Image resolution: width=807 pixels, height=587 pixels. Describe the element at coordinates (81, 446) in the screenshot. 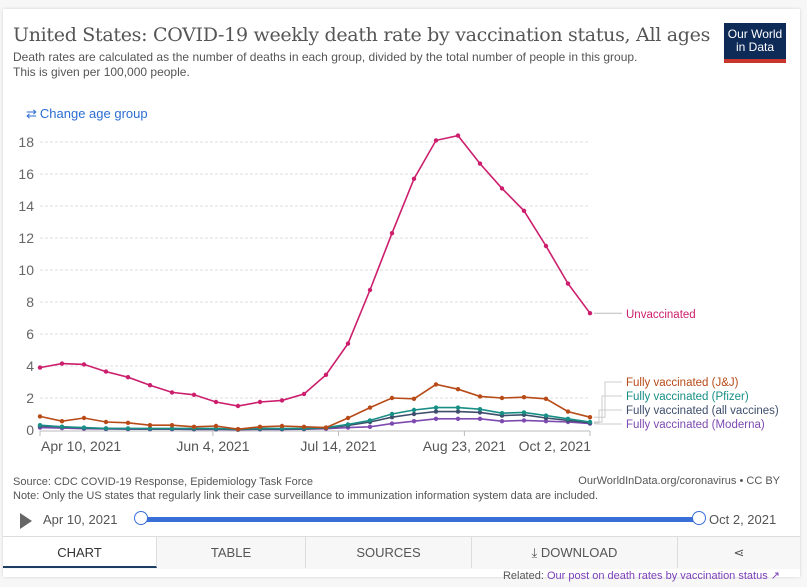

I see `x-tick-label: Apr 10, 2021` at that location.